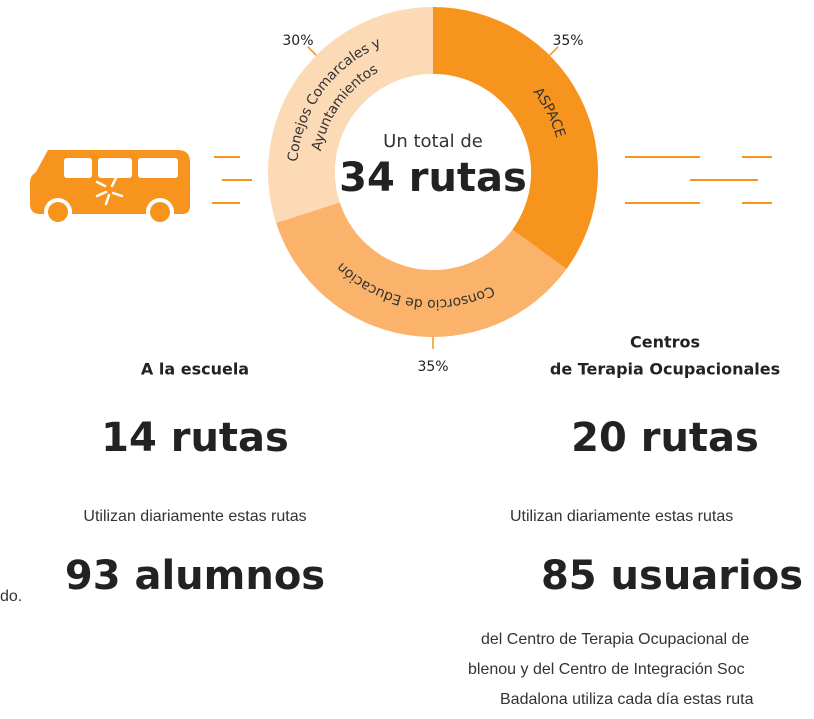  What do you see at coordinates (672, 576) in the screenshot?
I see `right-count: 85 usuarios` at bounding box center [672, 576].